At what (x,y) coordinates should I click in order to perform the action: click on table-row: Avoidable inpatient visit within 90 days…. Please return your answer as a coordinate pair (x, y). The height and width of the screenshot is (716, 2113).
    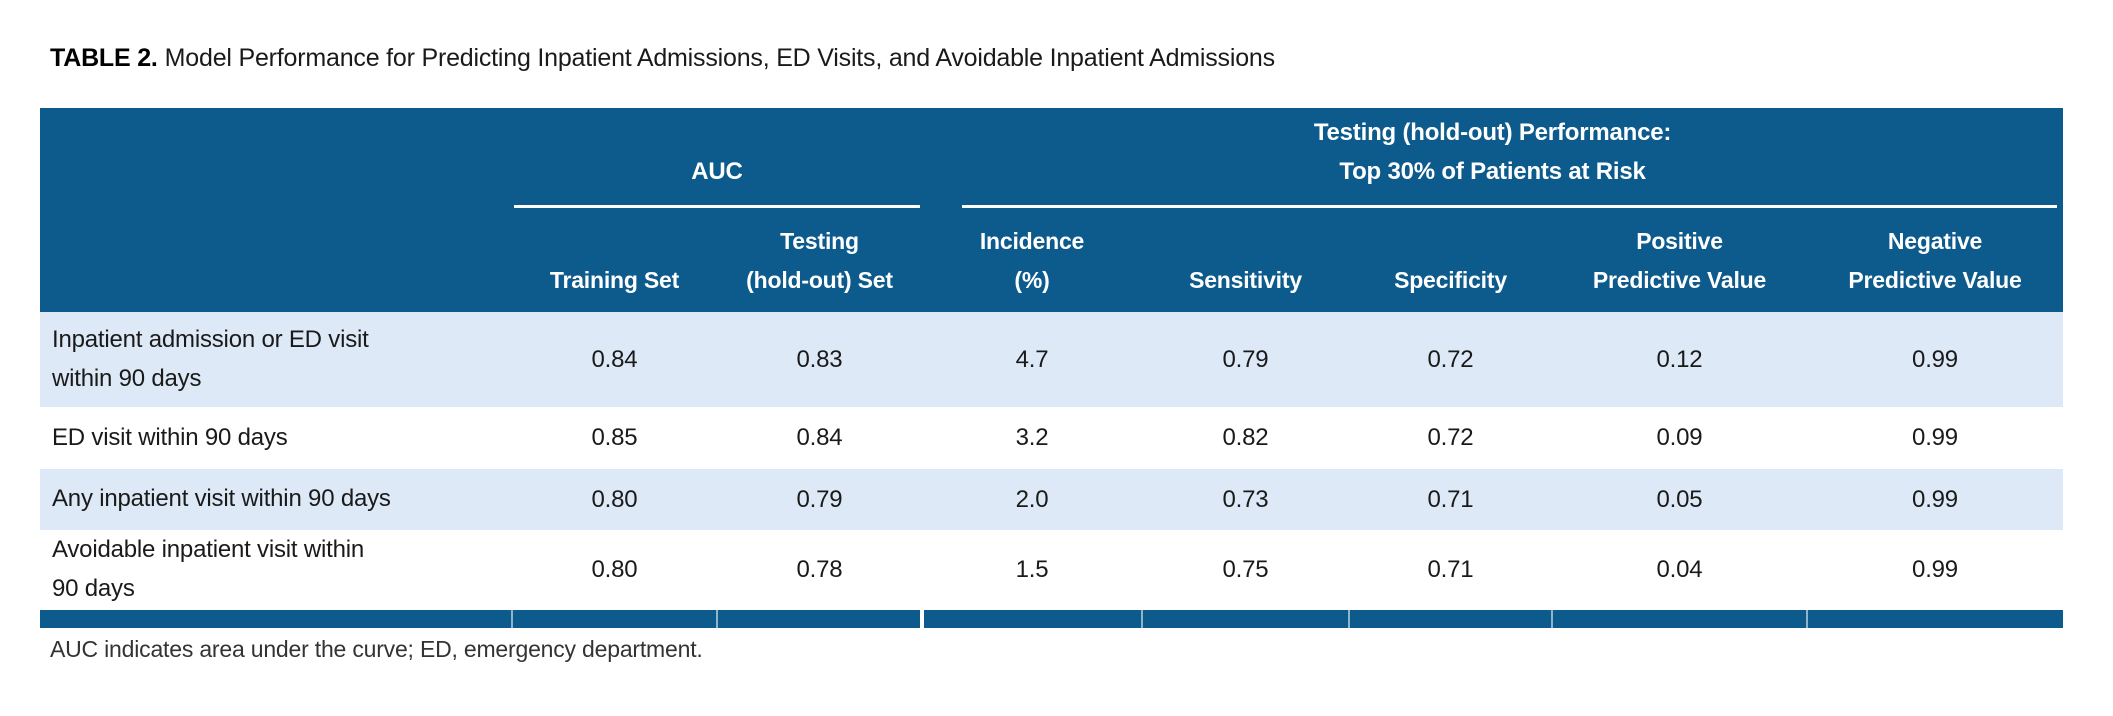
    Looking at the image, I should click on (1052, 570).